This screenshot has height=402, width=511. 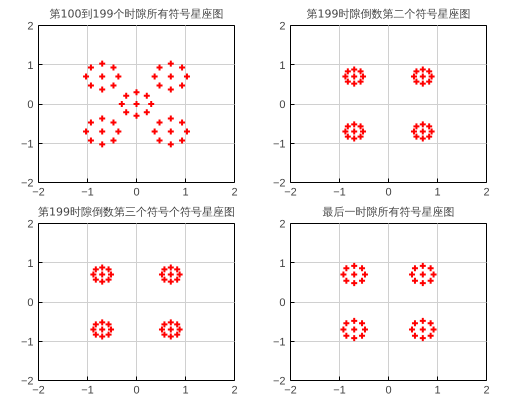 What do you see at coordinates (137, 14) in the screenshot?
I see `chart-title: 第100到199个时隙所有符号星座图` at bounding box center [137, 14].